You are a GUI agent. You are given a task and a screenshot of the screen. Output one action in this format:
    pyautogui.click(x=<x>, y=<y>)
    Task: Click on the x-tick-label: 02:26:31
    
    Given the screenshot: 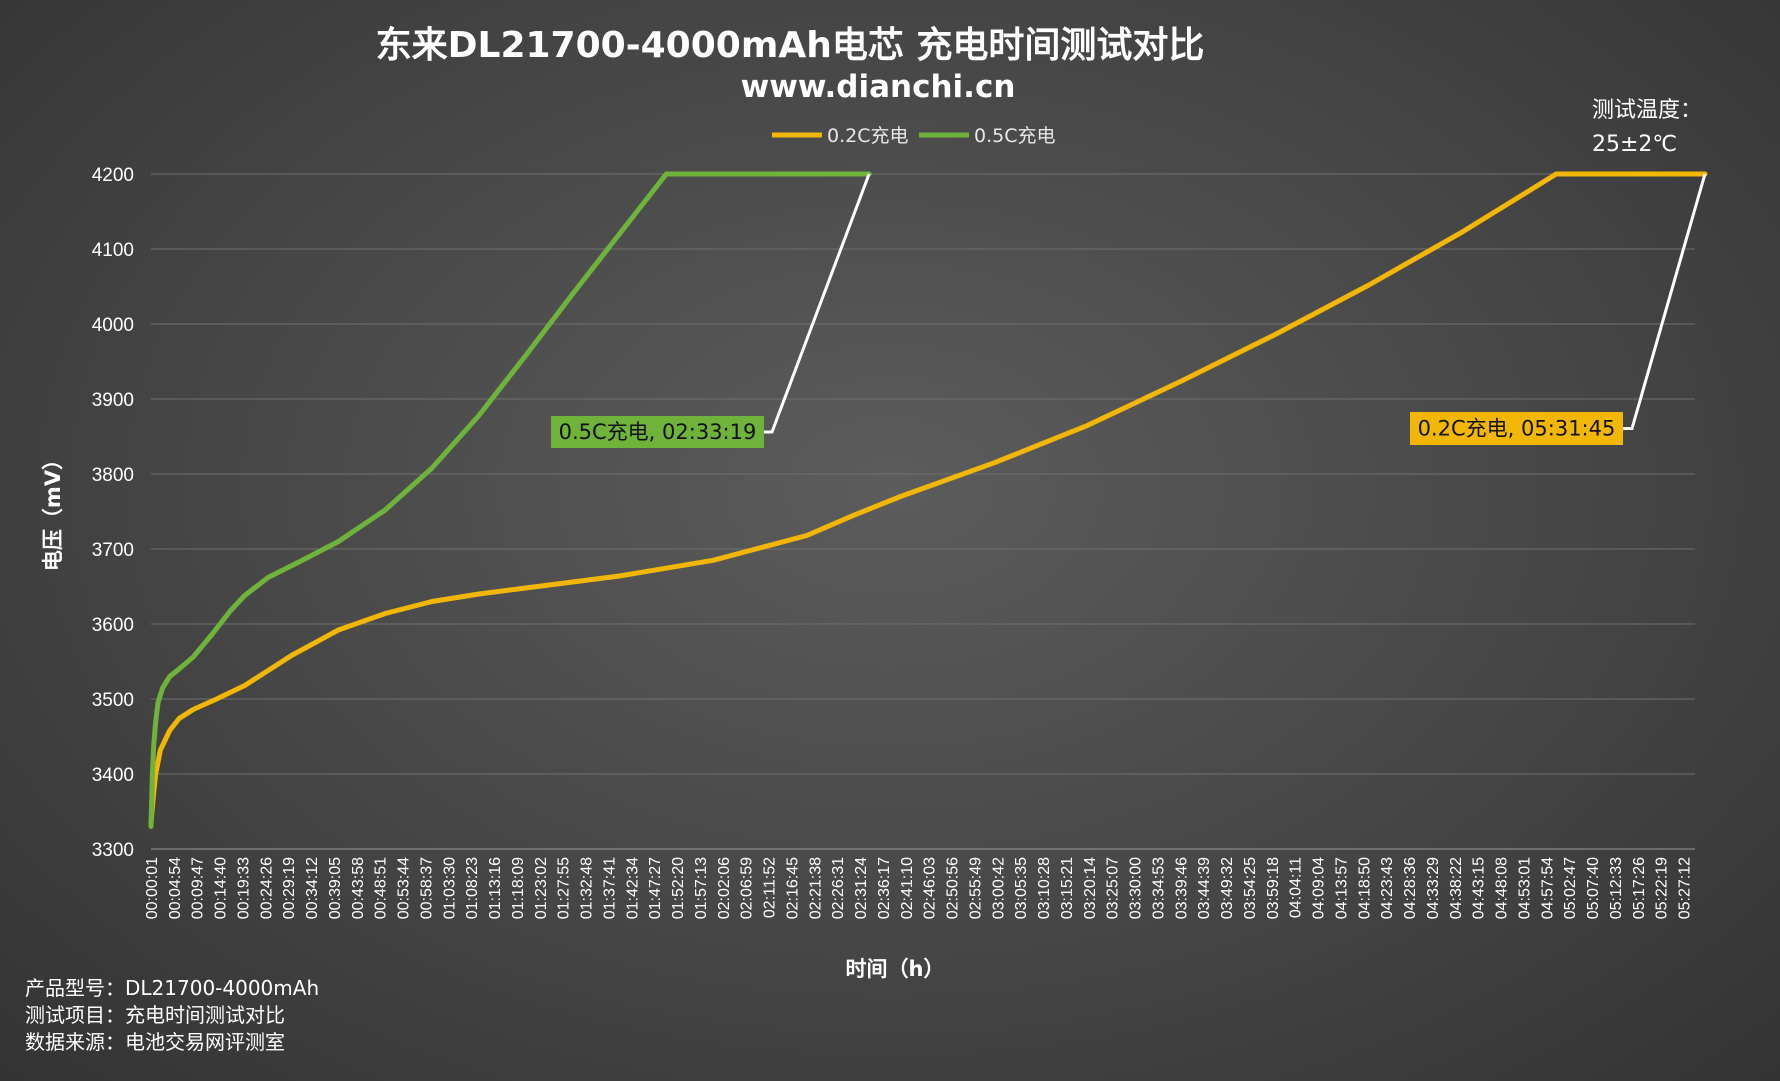 What is the action you would take?
    pyautogui.click(x=838, y=888)
    